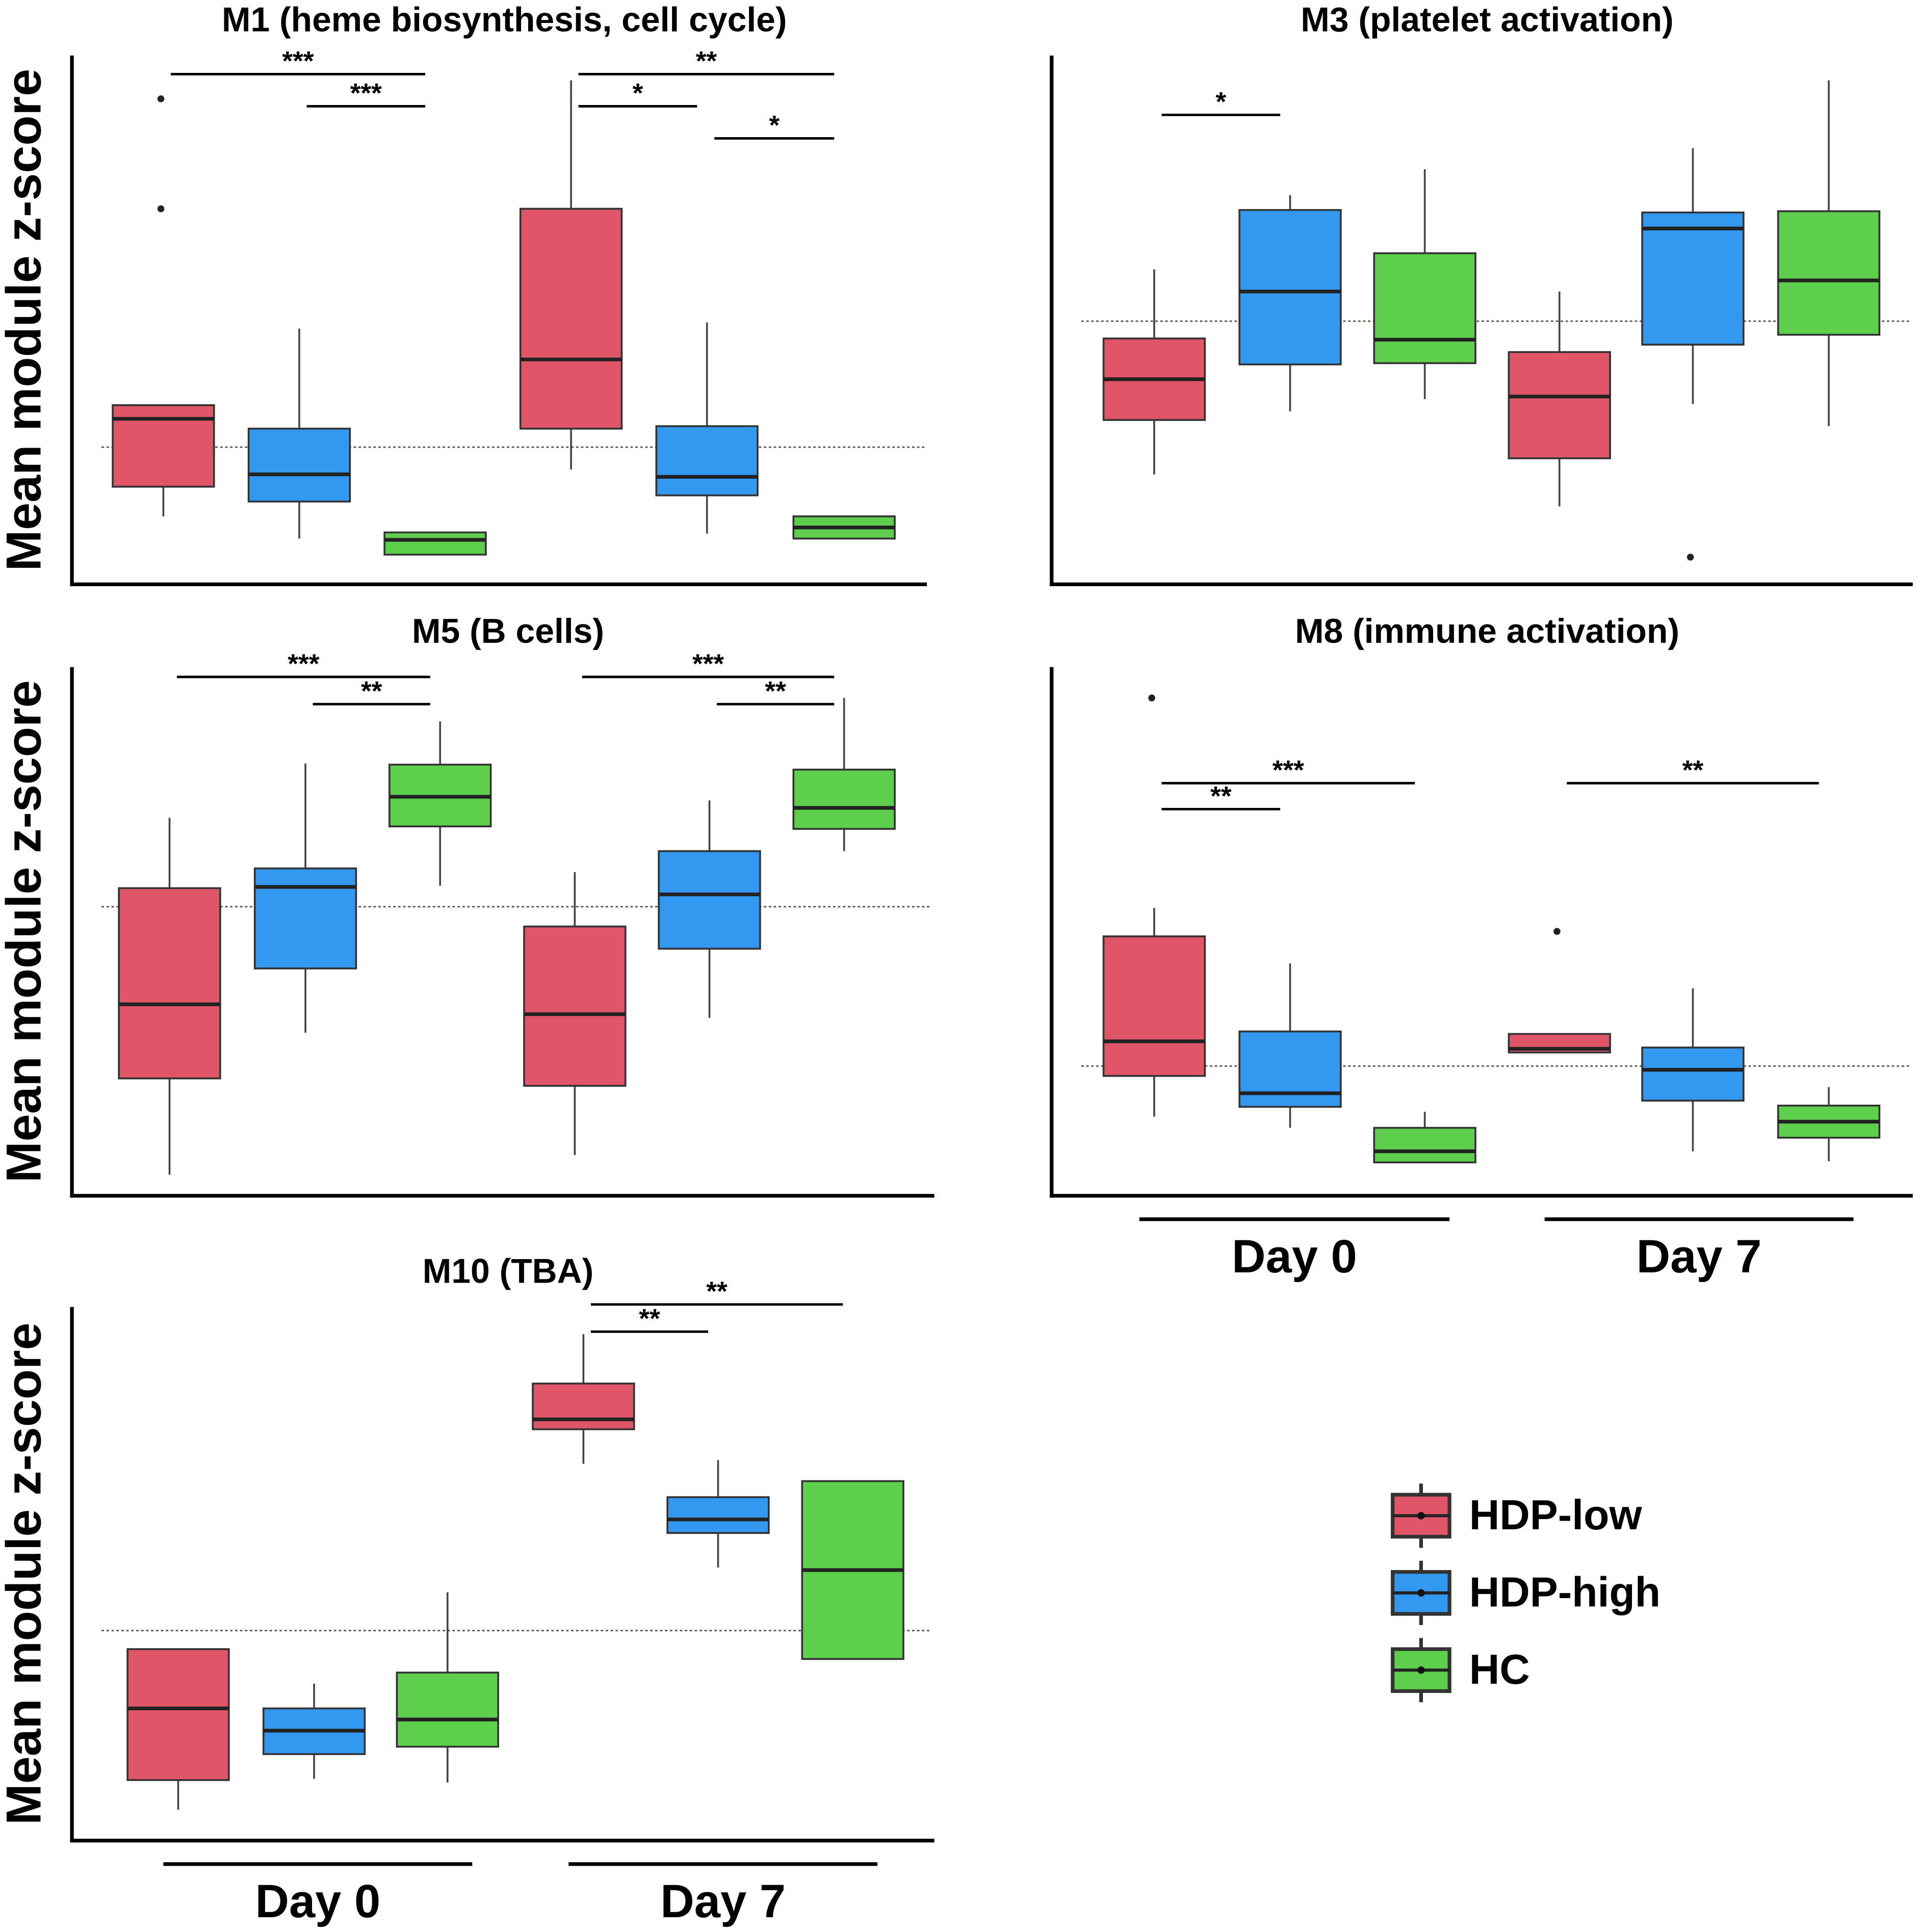 This screenshot has height=1932, width=1918. I want to click on panel-title: M3 (platelet activation), so click(1487, 20).